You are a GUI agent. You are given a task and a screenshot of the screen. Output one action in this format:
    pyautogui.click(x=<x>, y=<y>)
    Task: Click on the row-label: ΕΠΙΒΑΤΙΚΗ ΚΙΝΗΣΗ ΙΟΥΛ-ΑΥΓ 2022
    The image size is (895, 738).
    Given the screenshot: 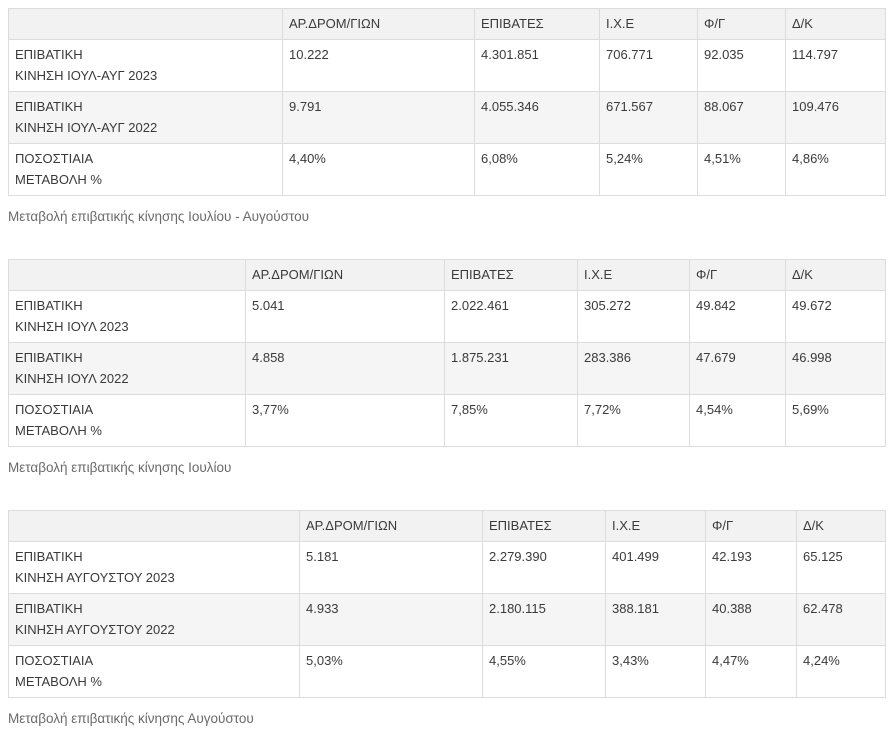 What is the action you would take?
    pyautogui.click(x=145, y=117)
    